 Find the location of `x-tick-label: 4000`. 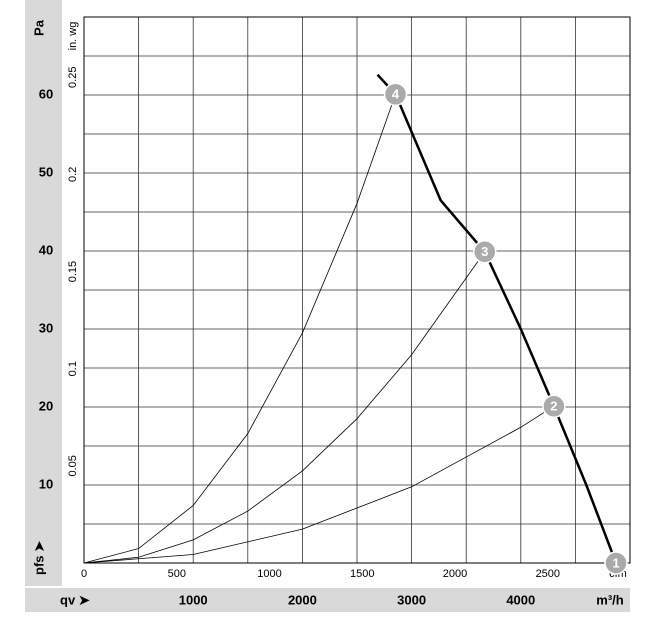

x-tick-label: 4000 is located at coordinates (520, 599).